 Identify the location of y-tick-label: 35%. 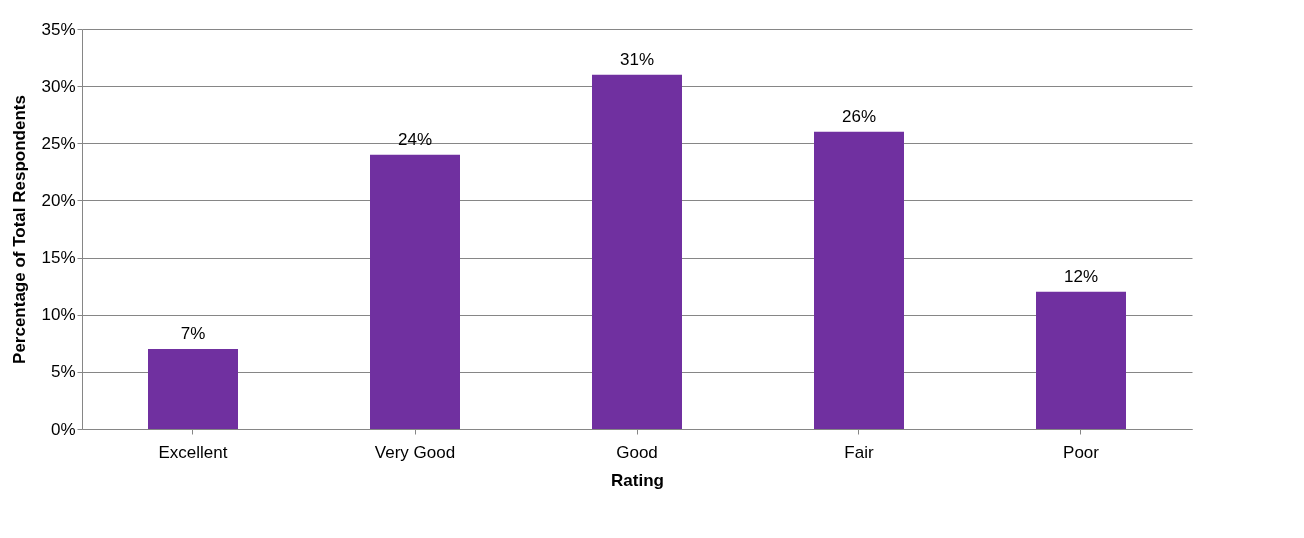
(58, 29).